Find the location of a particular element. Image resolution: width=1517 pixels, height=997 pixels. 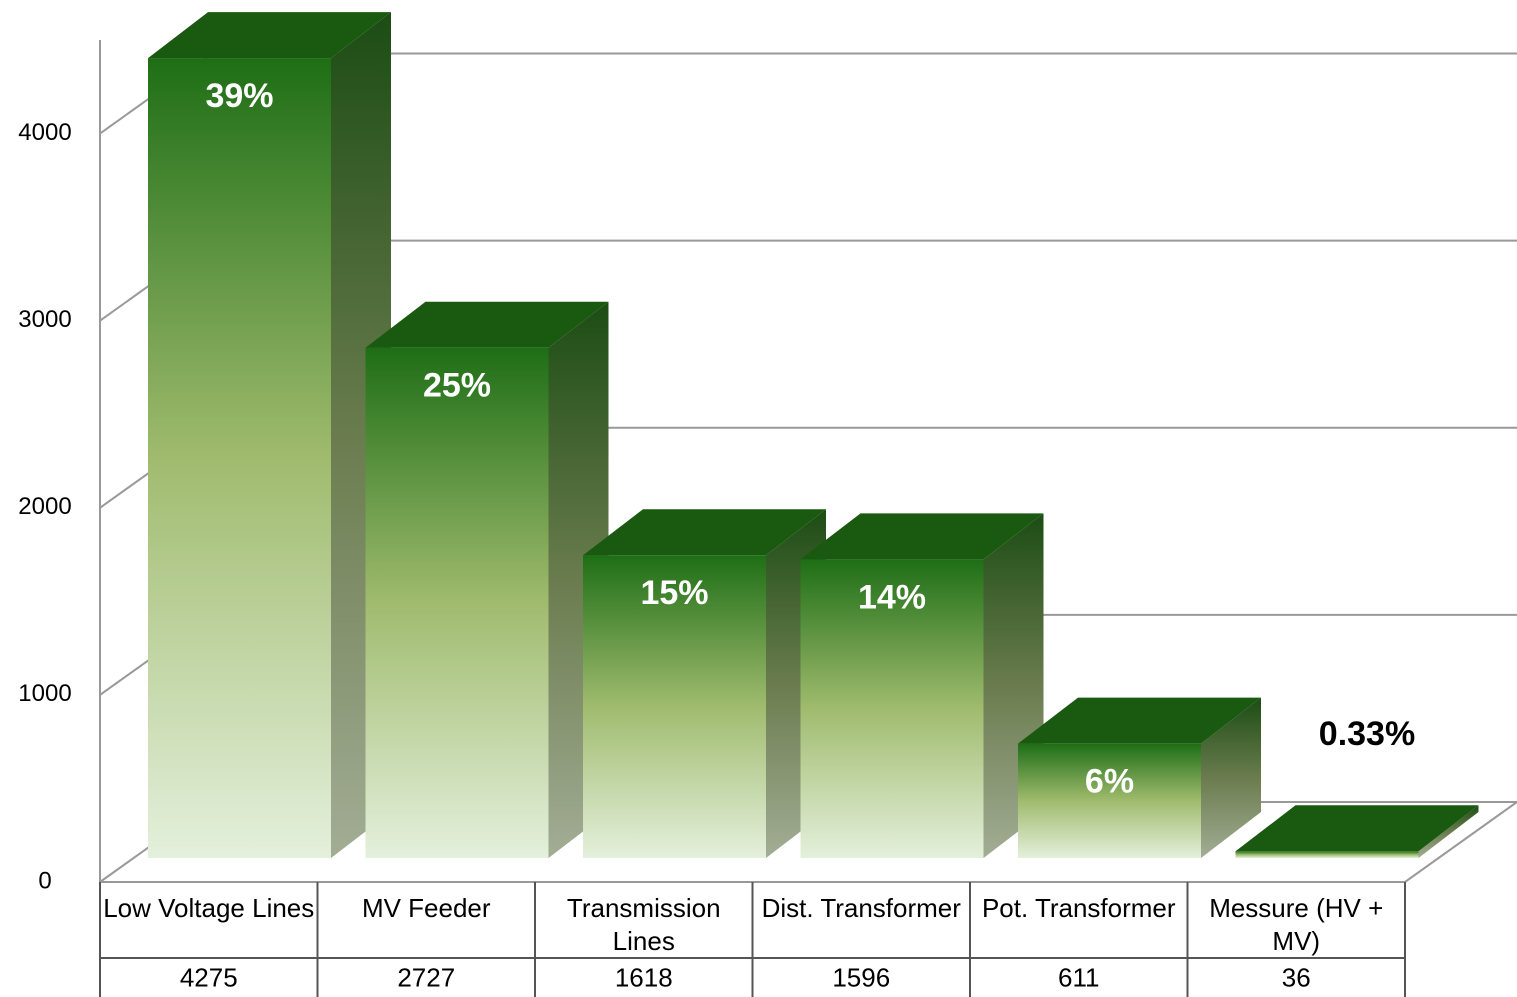

x-tick-label: Pot. Transformer is located at coordinates (1078, 908).